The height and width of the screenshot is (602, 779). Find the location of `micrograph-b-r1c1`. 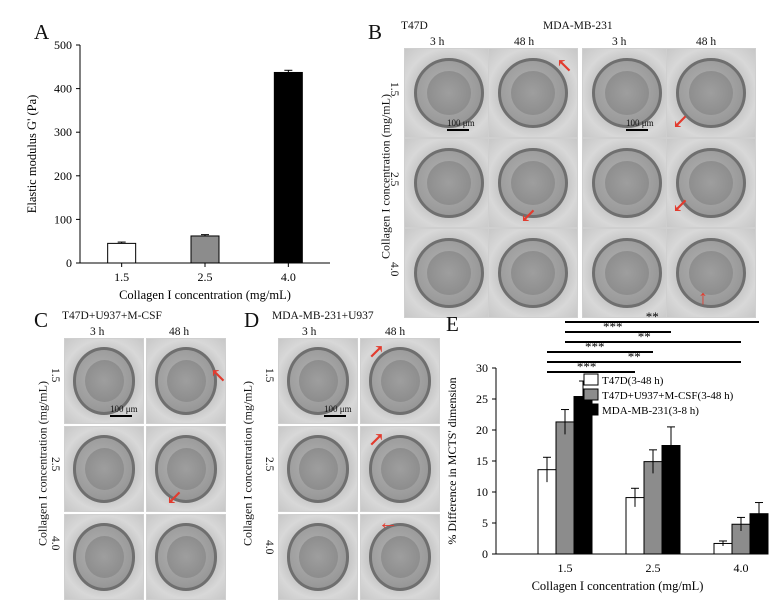

micrograph-b-r1c1 is located at coordinates (449, 93).